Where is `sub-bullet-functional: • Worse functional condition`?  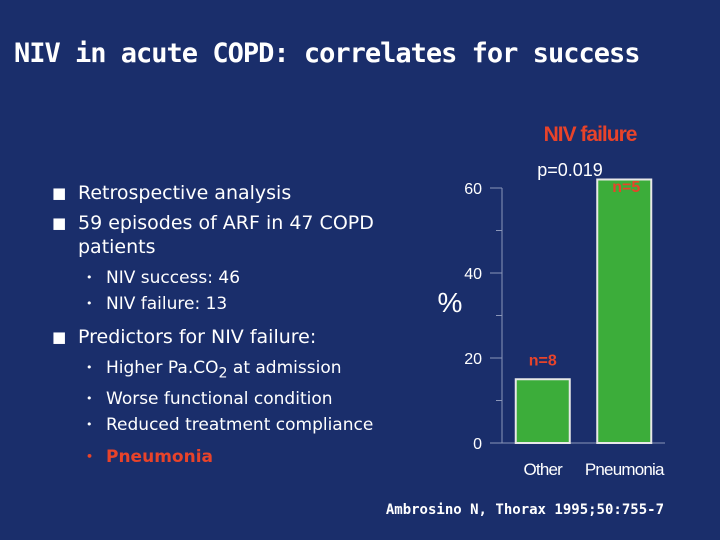
sub-bullet-functional: • Worse functional condition is located at coordinates (242, 399).